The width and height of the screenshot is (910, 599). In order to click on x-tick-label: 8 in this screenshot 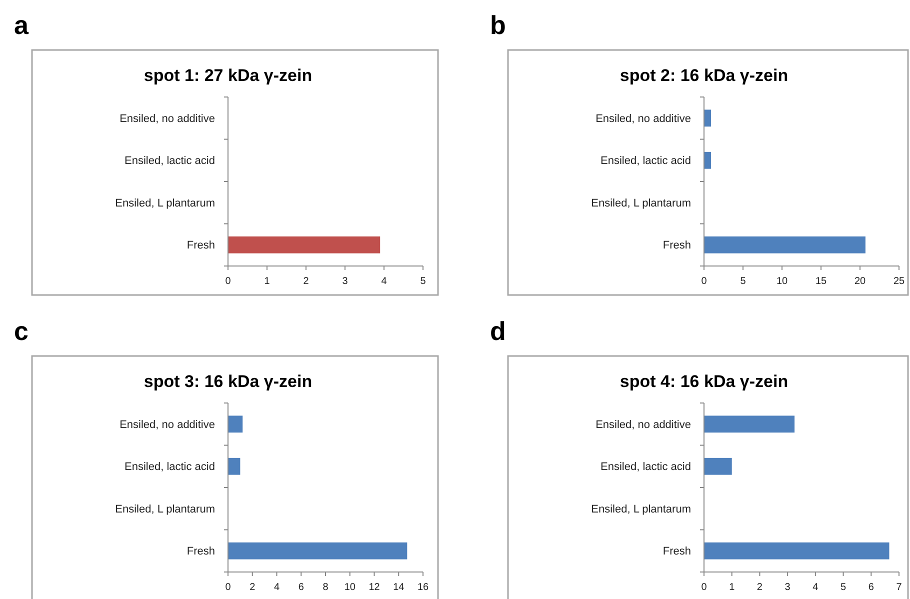, I will do `click(325, 587)`.